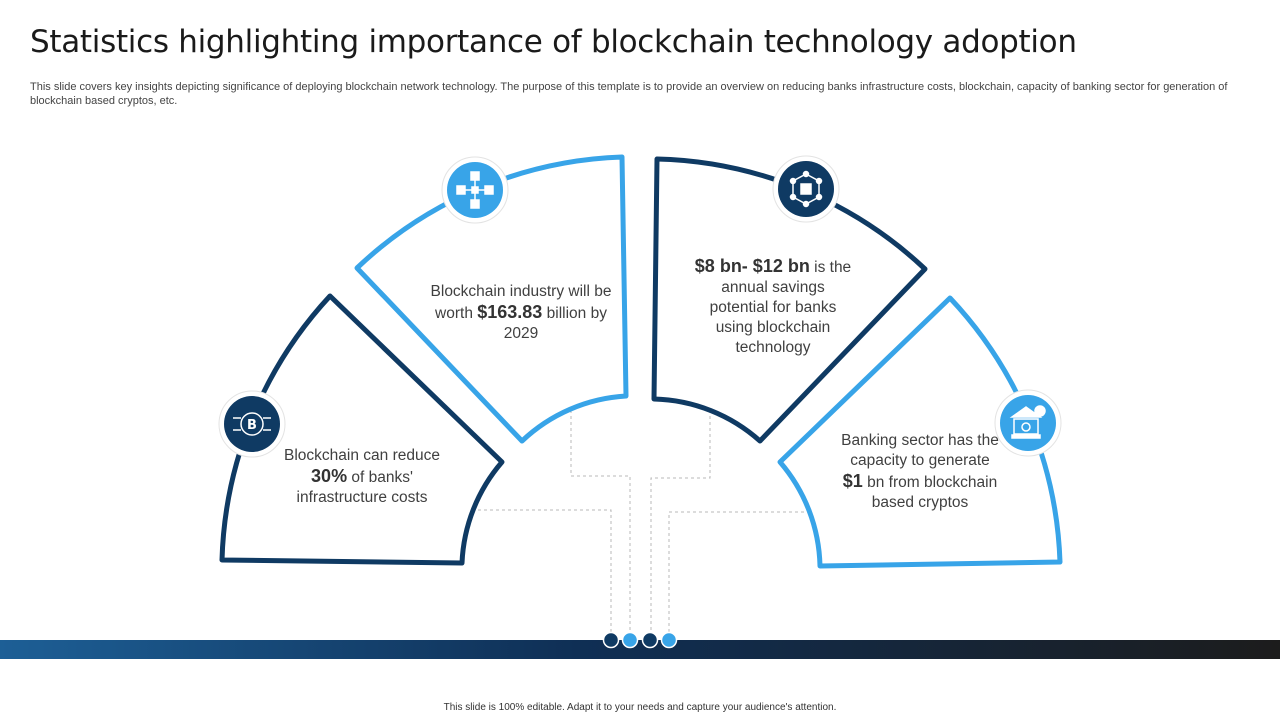  I want to click on badge-1: B, so click(252, 424).